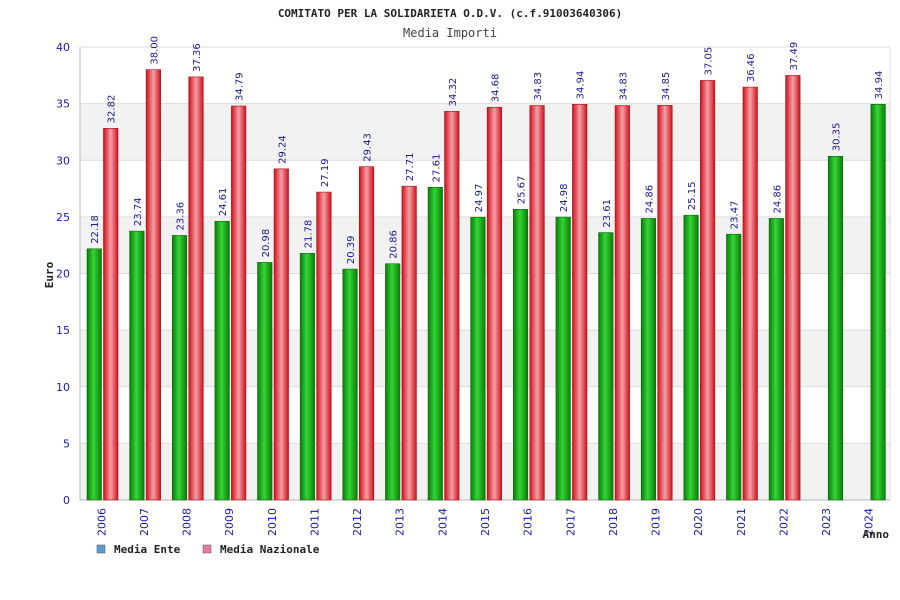  I want to click on y-tick-label: 15, so click(63, 330).